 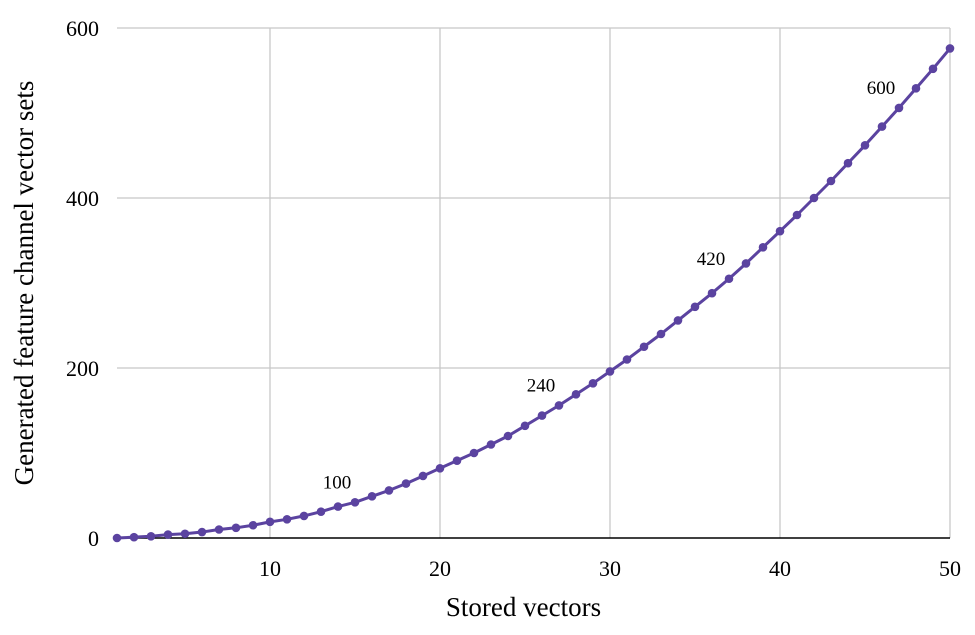 What do you see at coordinates (440, 568) in the screenshot?
I see `x-tick-label: 20` at bounding box center [440, 568].